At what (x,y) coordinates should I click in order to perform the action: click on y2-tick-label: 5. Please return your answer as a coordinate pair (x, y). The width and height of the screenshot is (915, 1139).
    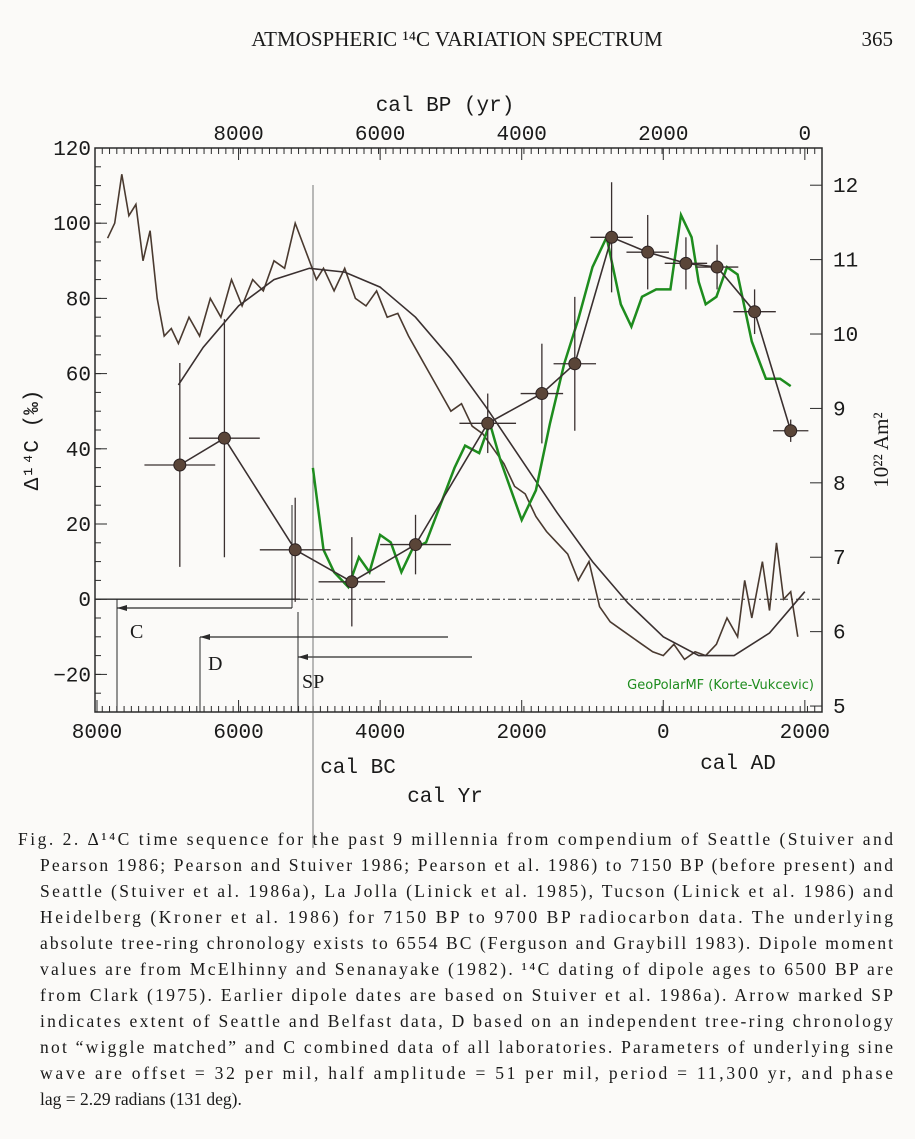
    Looking at the image, I should click on (839, 708).